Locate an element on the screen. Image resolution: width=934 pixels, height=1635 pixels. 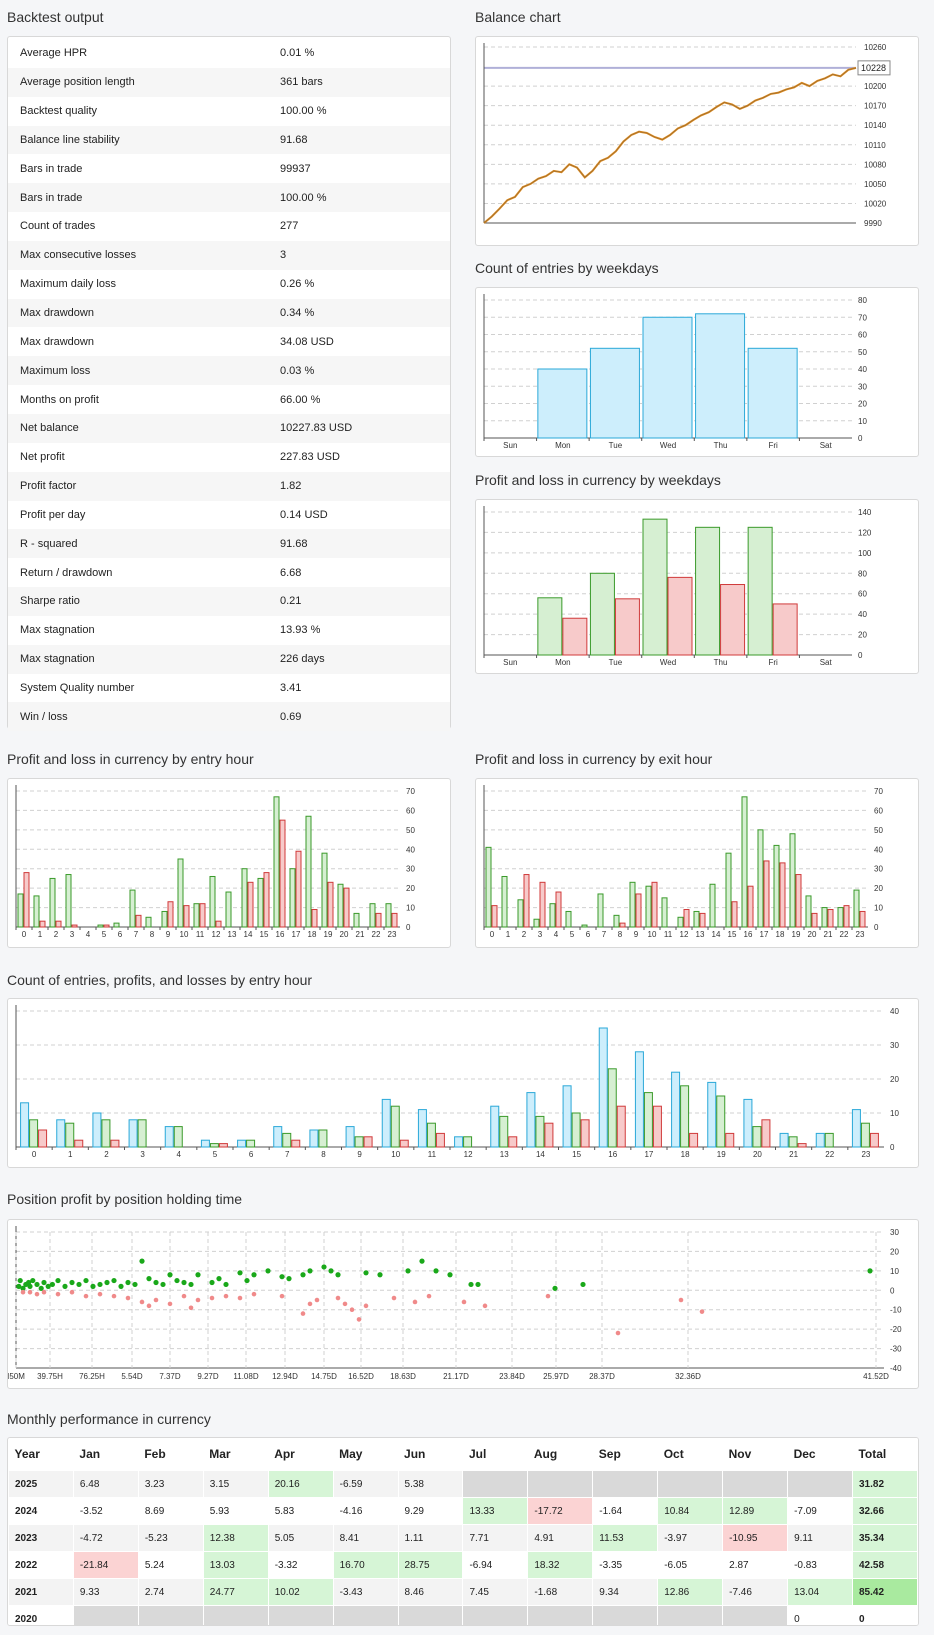
current-label-box is located at coordinates (874, 68).